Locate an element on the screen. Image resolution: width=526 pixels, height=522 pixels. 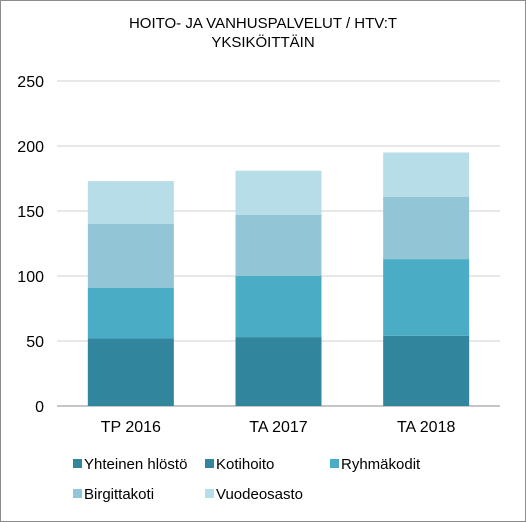
legend-label: Yhteinen hlöstö is located at coordinates (135, 464).